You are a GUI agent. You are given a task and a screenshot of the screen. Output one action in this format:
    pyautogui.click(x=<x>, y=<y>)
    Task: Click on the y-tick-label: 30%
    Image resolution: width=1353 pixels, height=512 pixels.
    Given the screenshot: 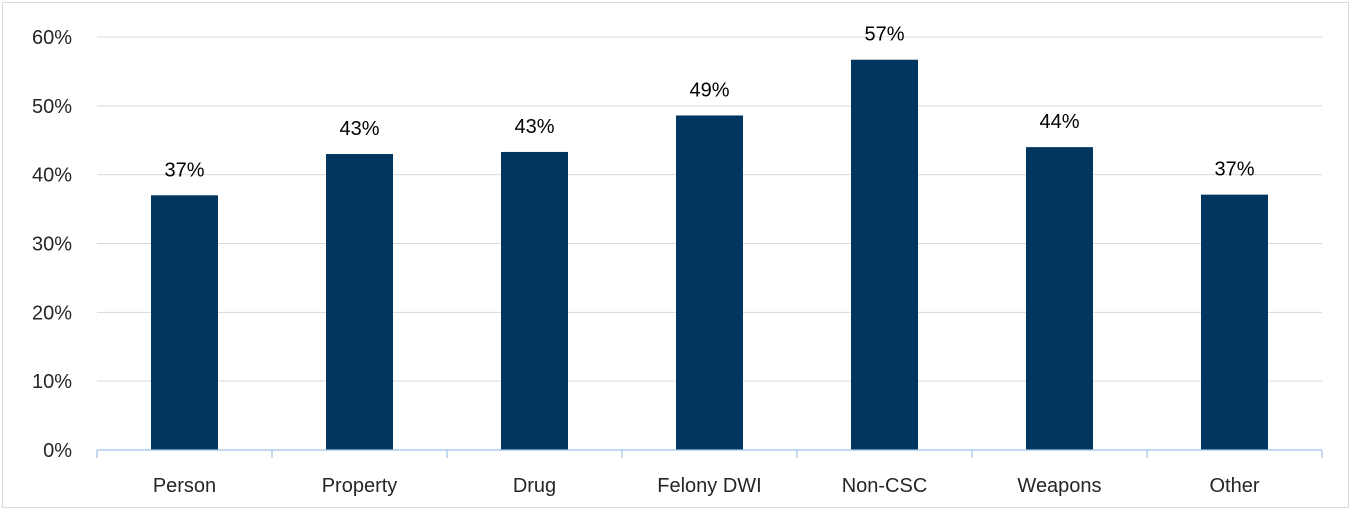 What is the action you would take?
    pyautogui.click(x=52, y=245)
    